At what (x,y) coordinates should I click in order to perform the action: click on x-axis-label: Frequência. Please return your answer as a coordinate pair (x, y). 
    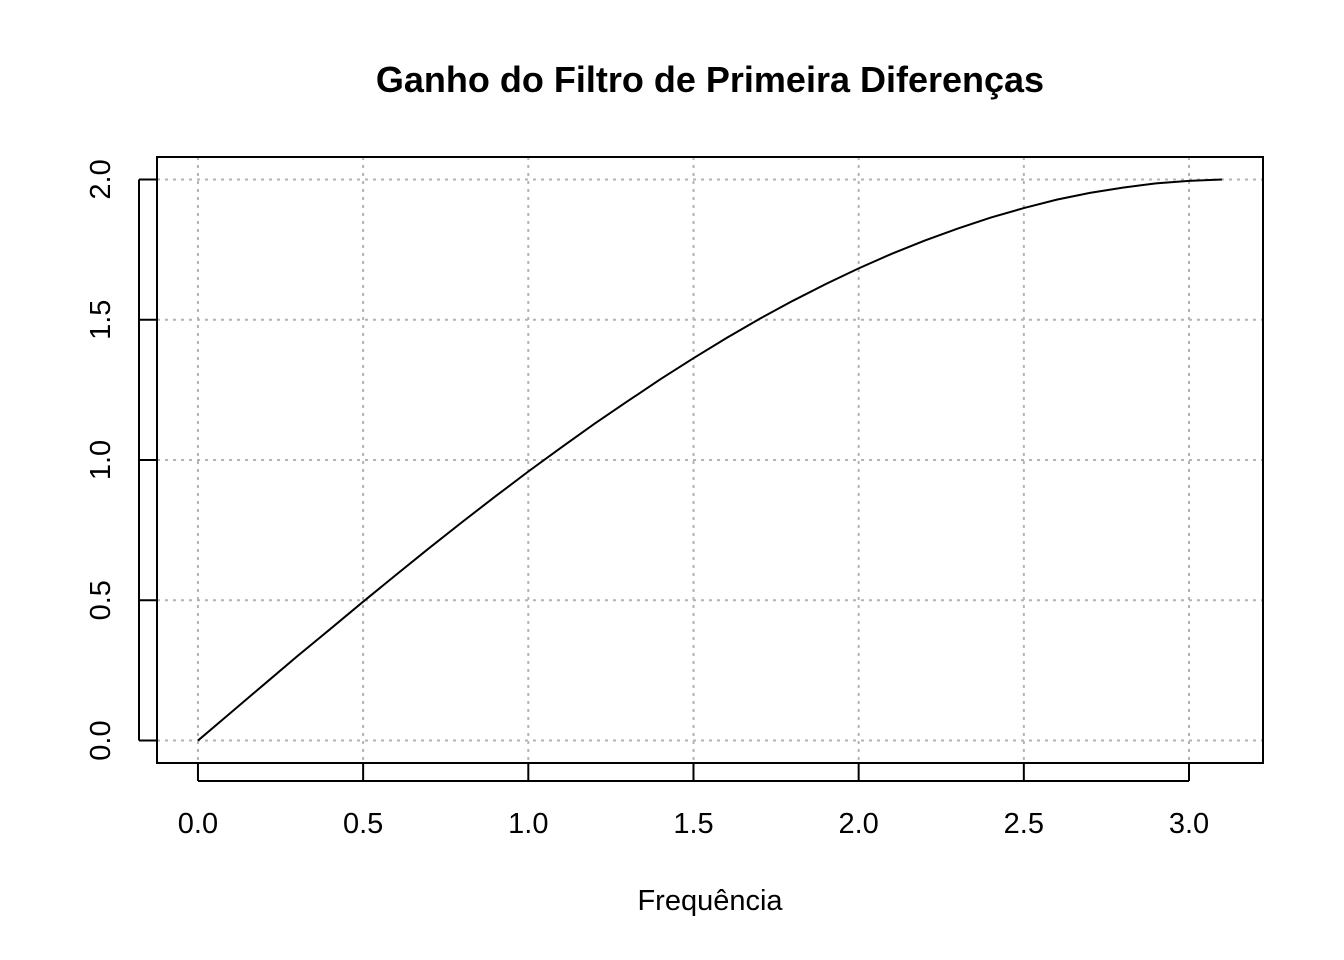
    Looking at the image, I should click on (710, 901).